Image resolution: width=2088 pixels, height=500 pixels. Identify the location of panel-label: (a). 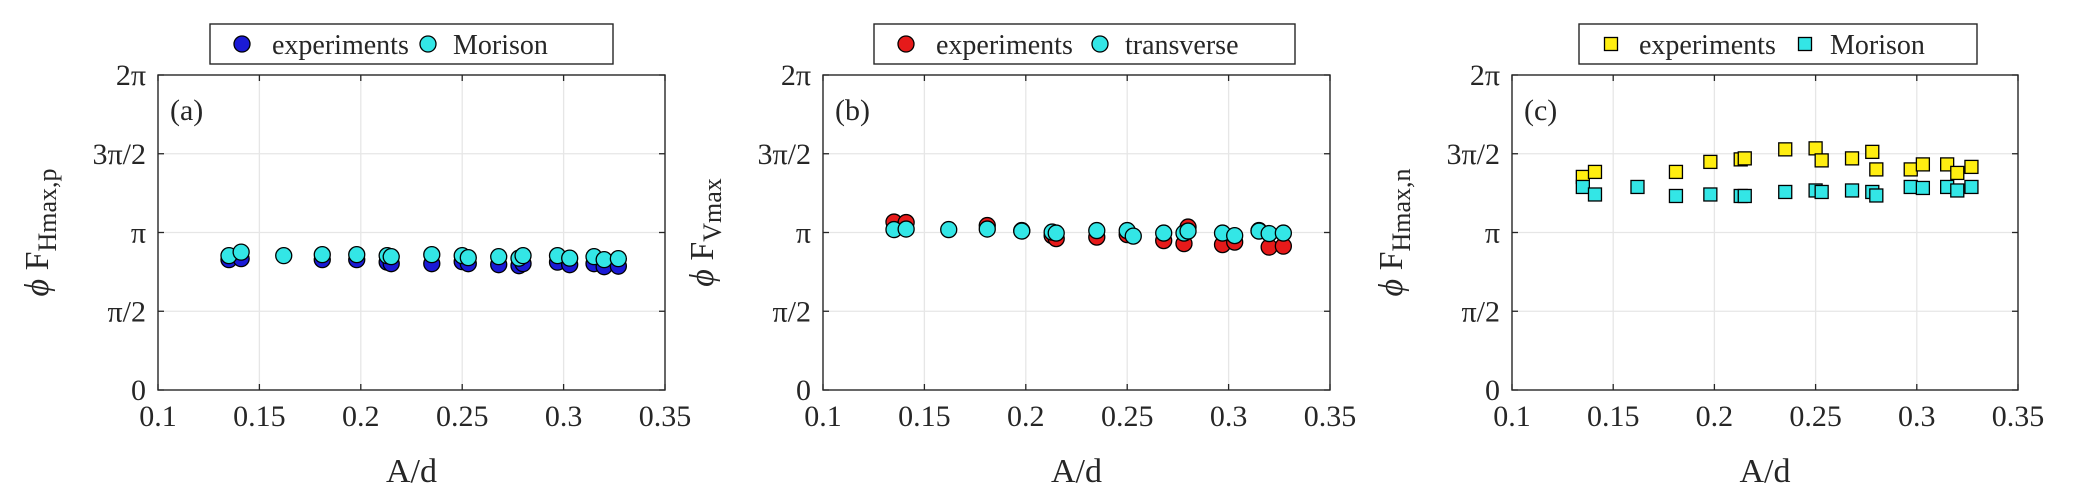
(186, 110).